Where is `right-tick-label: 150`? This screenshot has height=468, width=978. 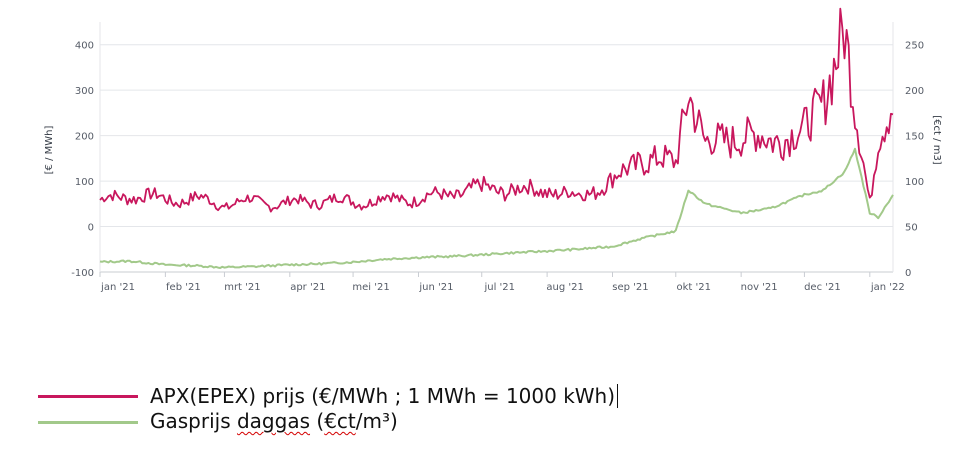
right-tick-label: 150 is located at coordinates (914, 137).